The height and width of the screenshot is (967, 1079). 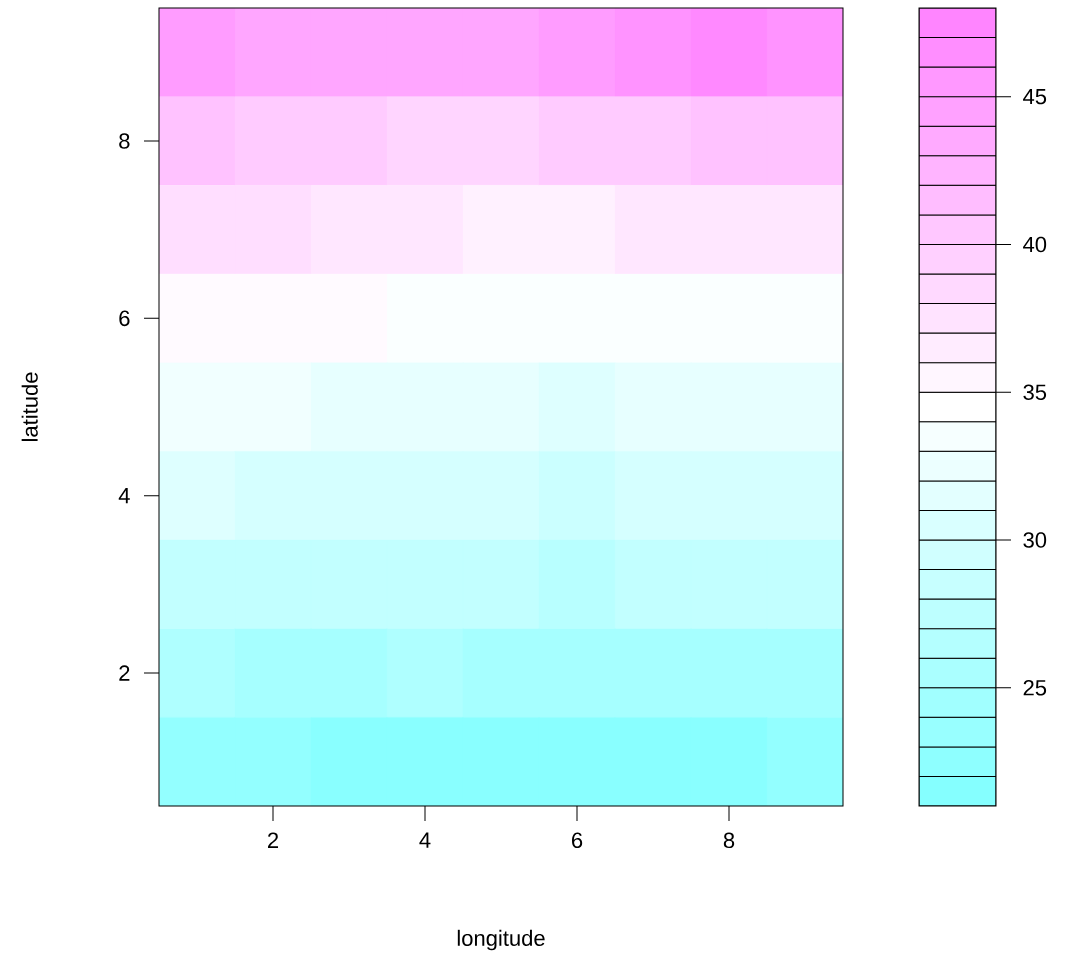 I want to click on y-axis-title: latitude, so click(x=29, y=406).